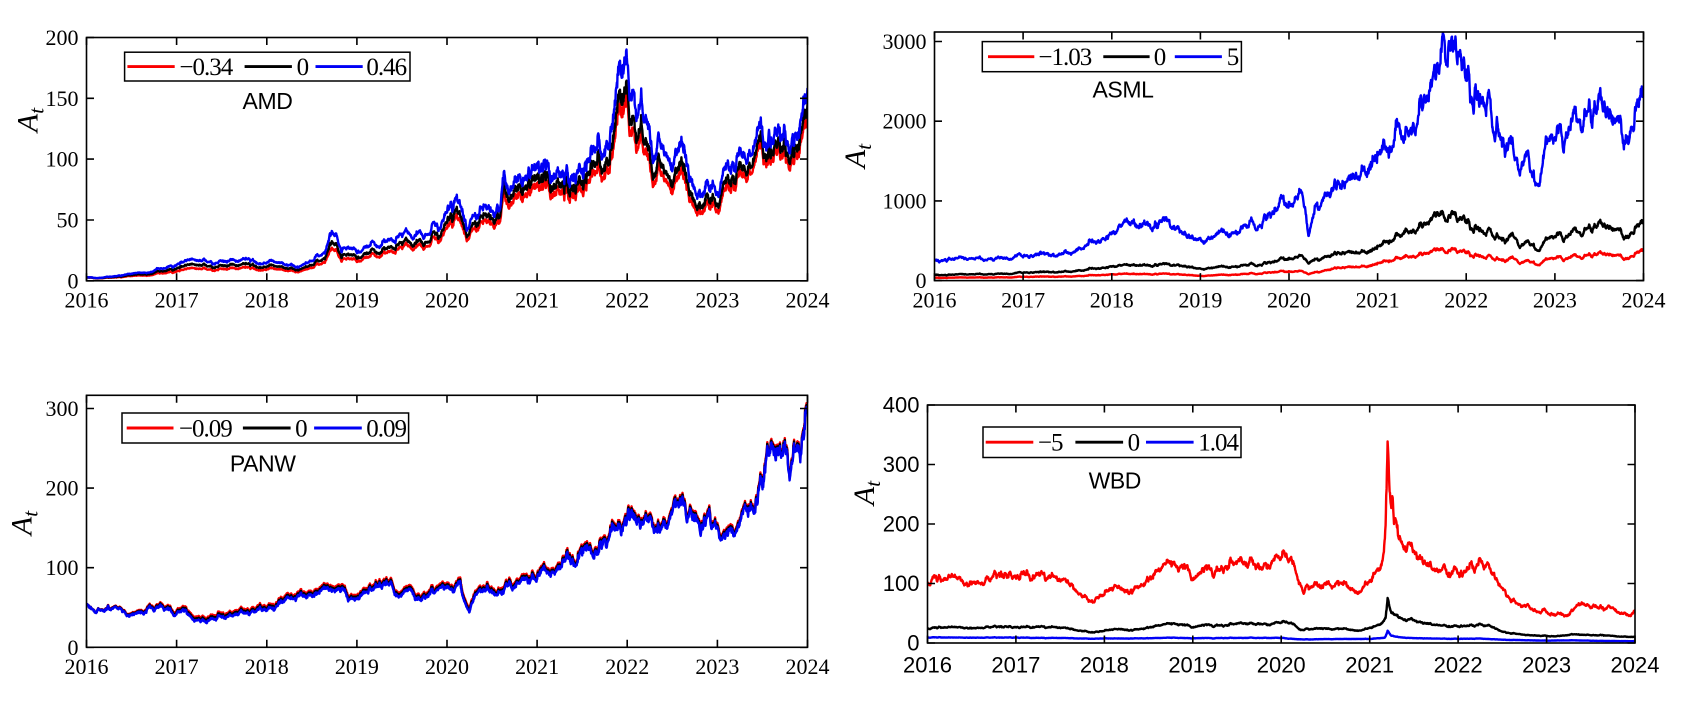 Image resolution: width=1693 pixels, height=708 pixels. Describe the element at coordinates (68, 220) in the screenshot. I see `svg-text: 50` at that location.